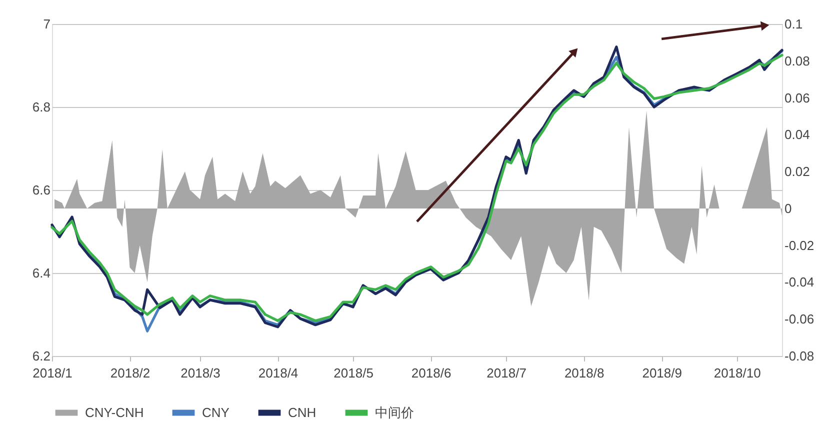 This screenshot has width=840, height=427. I want to click on x-tick-label: 2018/1, so click(52, 373).